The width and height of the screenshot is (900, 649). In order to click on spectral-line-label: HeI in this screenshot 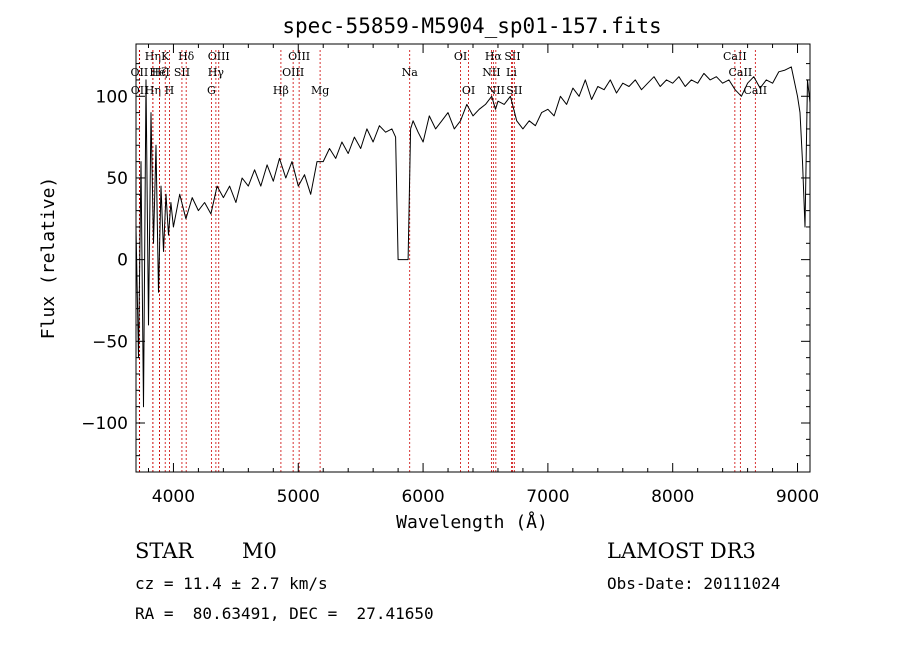, I will do `click(159, 72)`.